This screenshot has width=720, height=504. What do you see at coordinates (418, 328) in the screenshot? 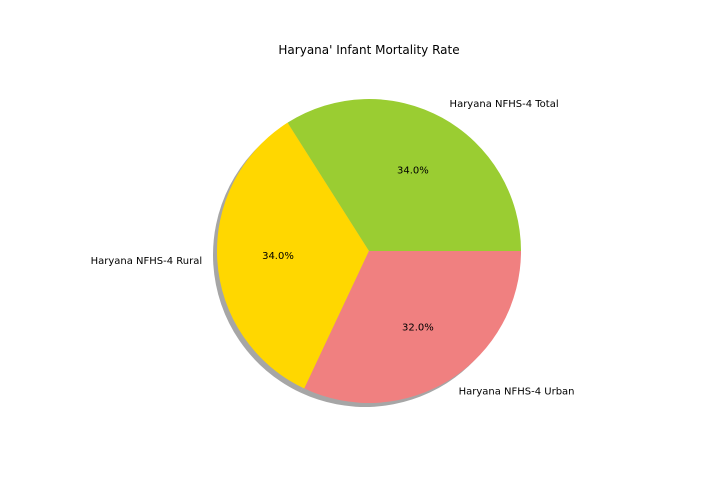
I see `pie-pct-label-haryana-nfhs-4-urban: 32.0%` at bounding box center [418, 328].